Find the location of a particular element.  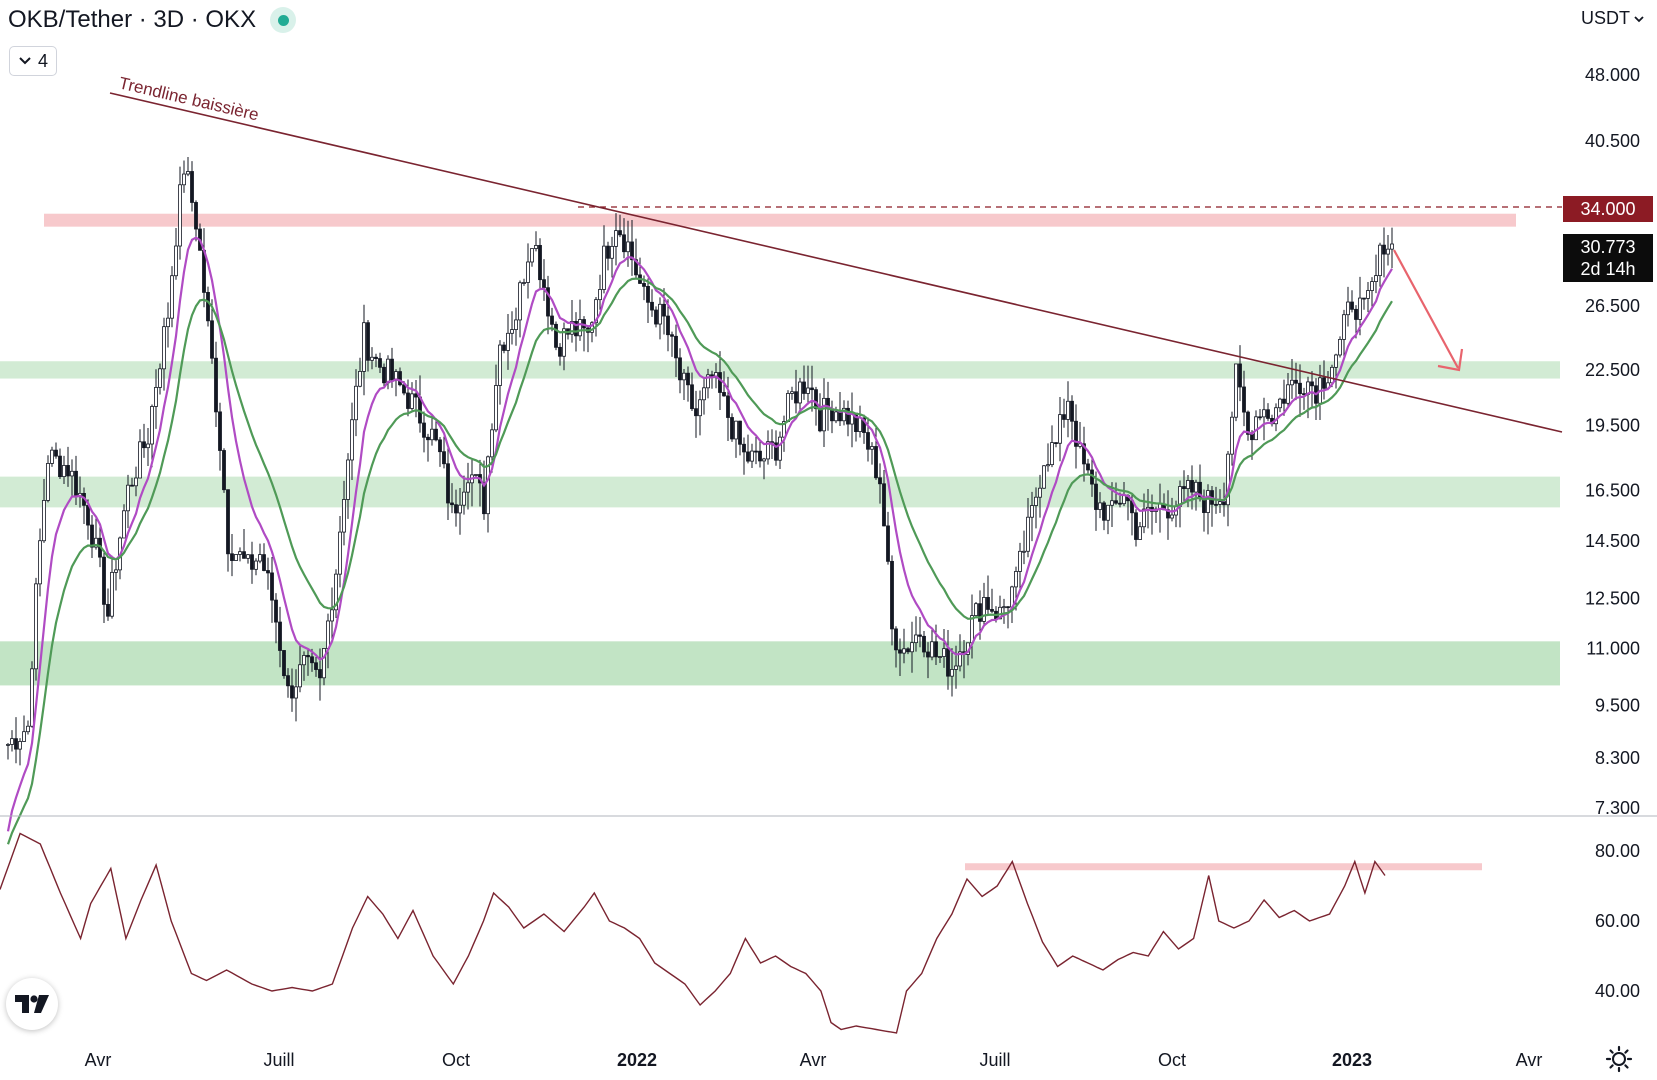

tradingview-logo-icon is located at coordinates (32, 1004).